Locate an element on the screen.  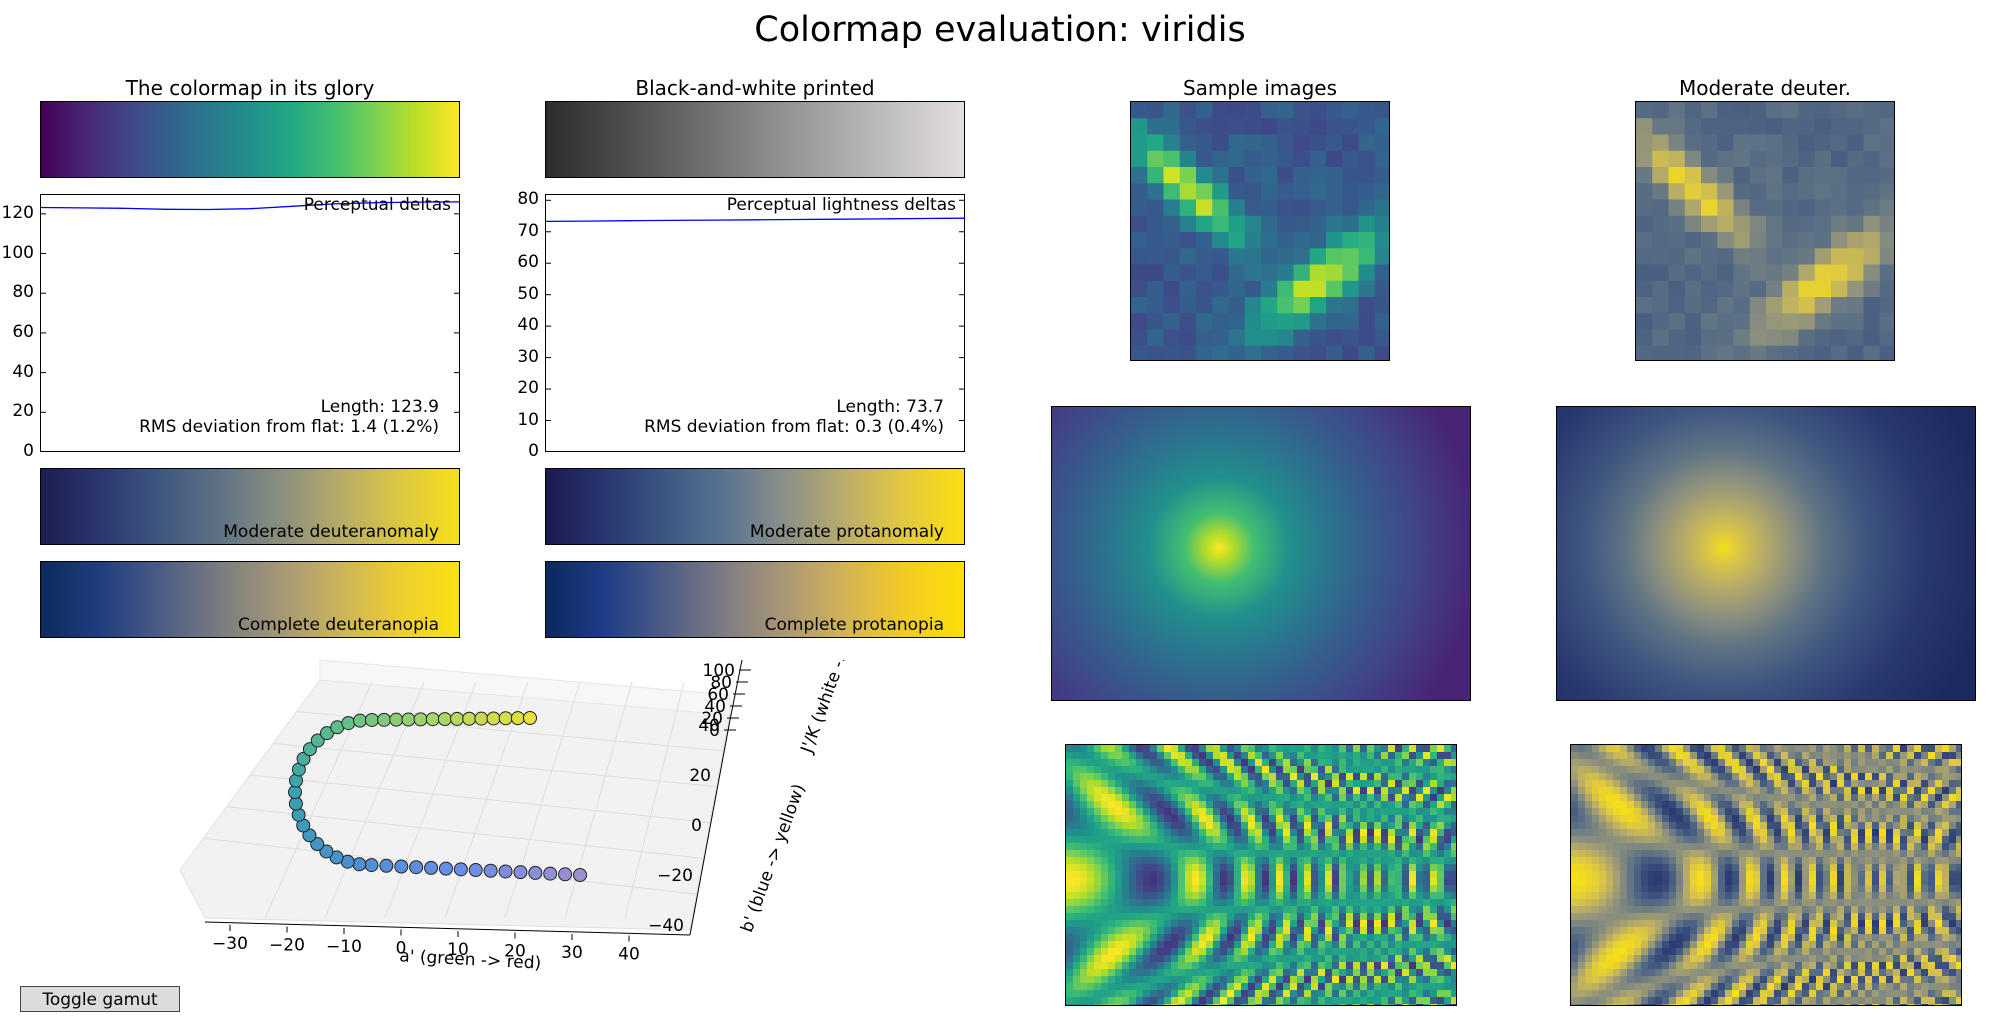
x-tick-label: 40 is located at coordinates (629, 955).